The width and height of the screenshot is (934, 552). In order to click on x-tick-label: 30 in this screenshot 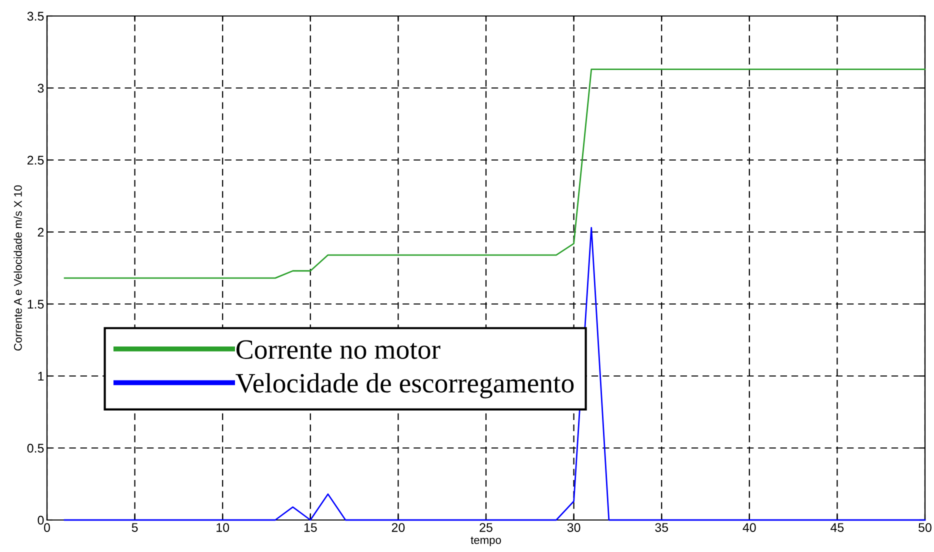, I will do `click(573, 527)`.